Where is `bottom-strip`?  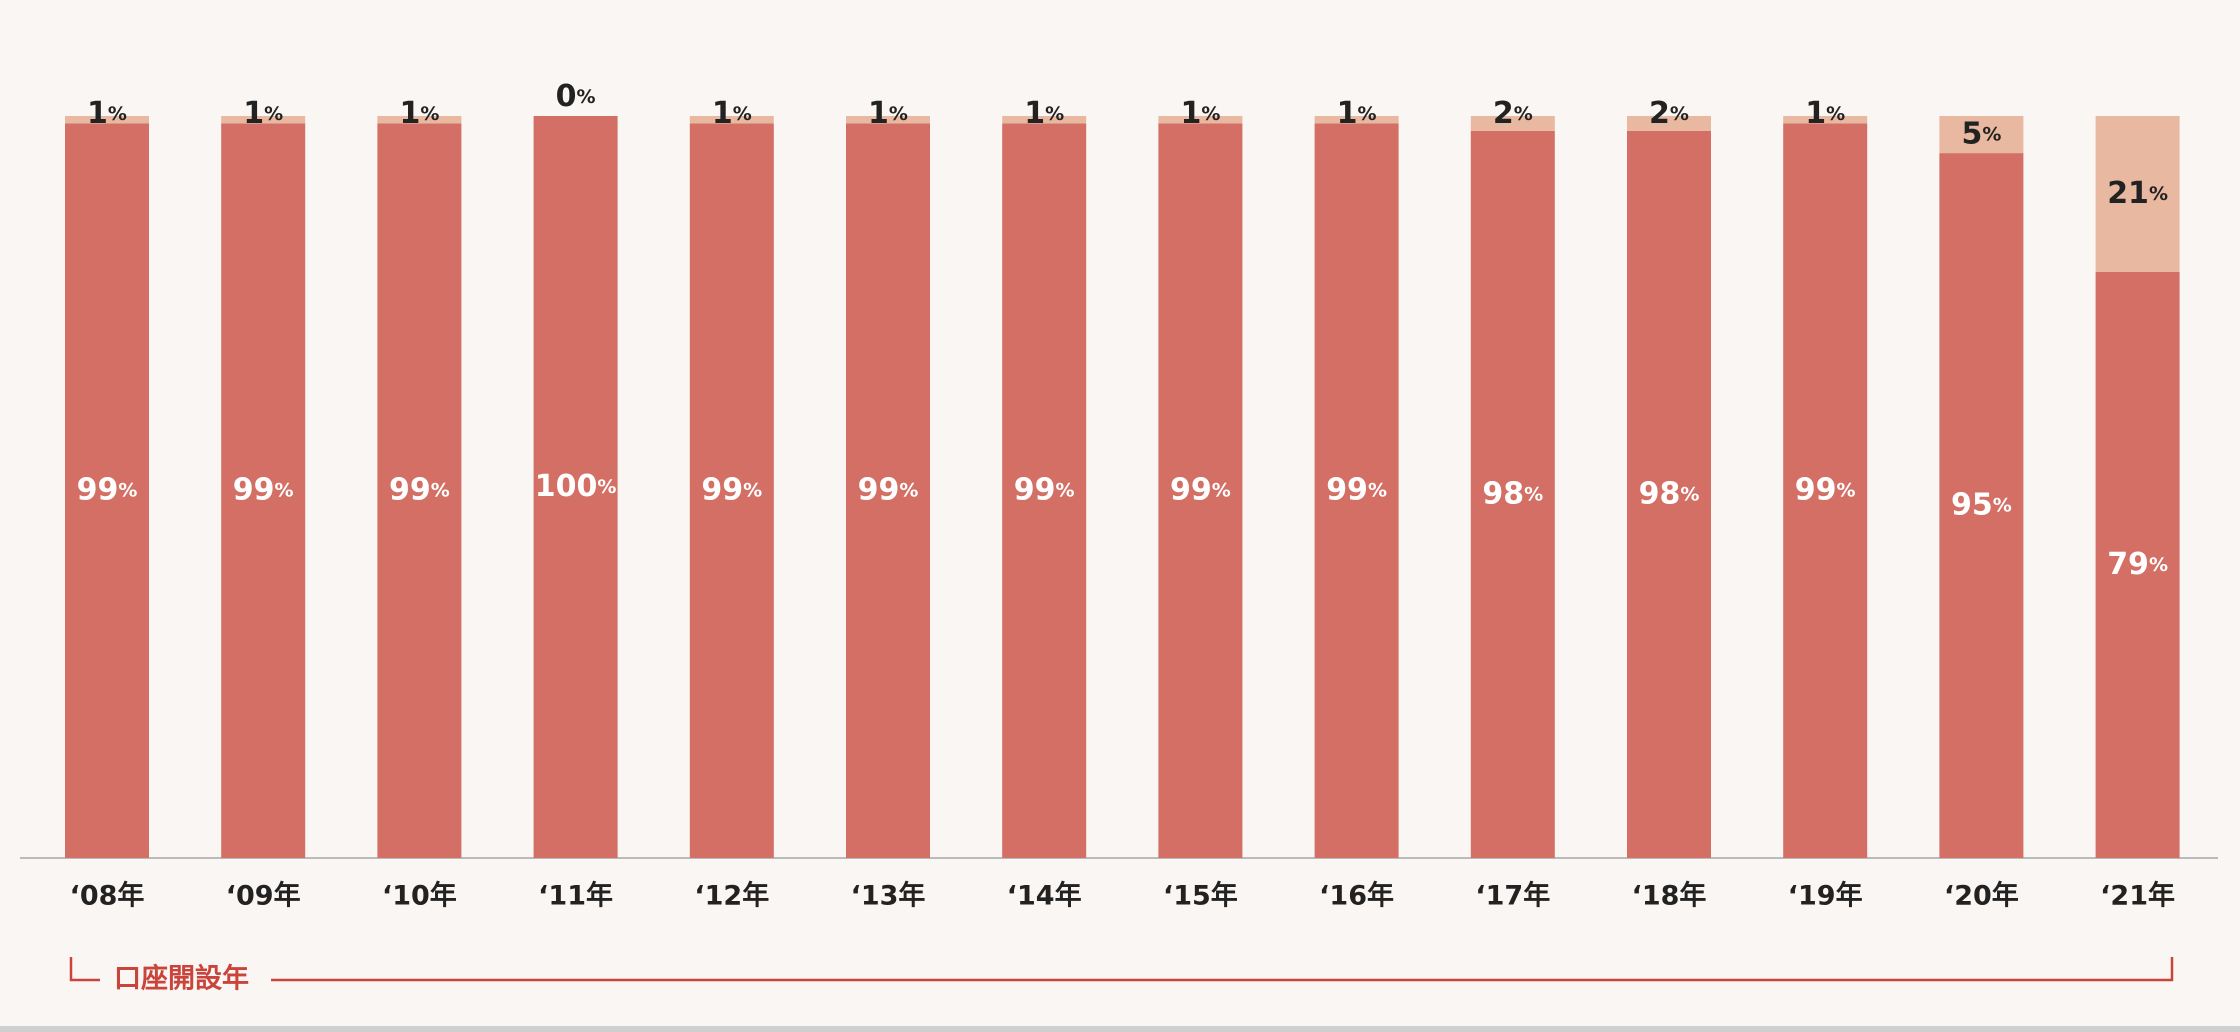 bottom-strip is located at coordinates (1120, 1029).